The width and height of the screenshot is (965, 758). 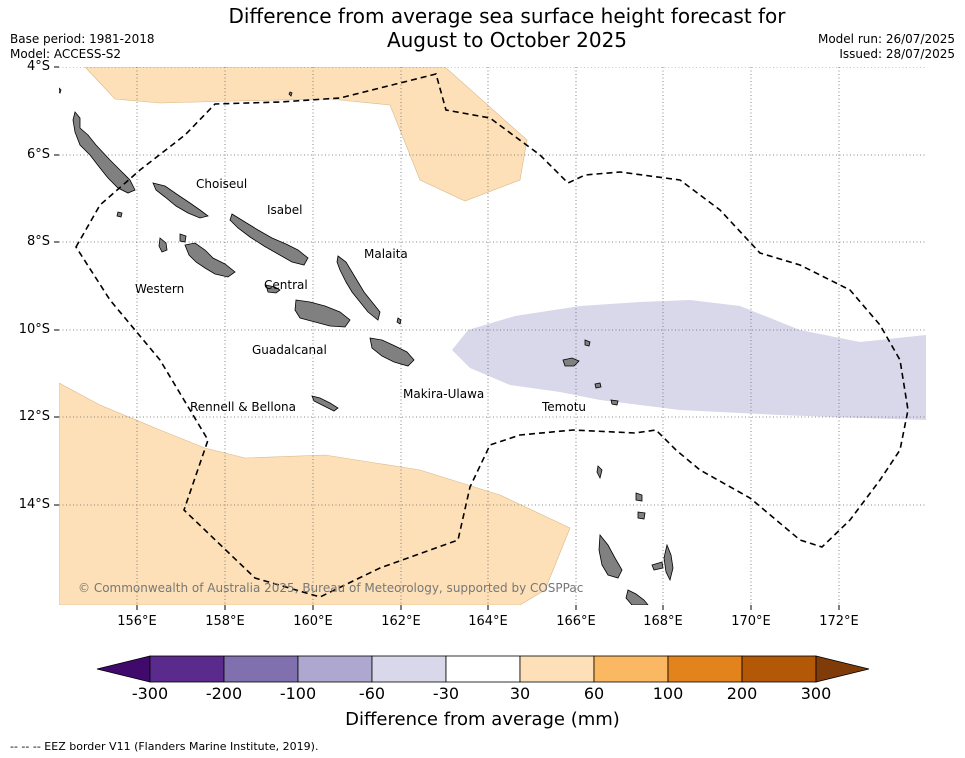 What do you see at coordinates (298, 693) in the screenshot?
I see `colorbar-tick: -100` at bounding box center [298, 693].